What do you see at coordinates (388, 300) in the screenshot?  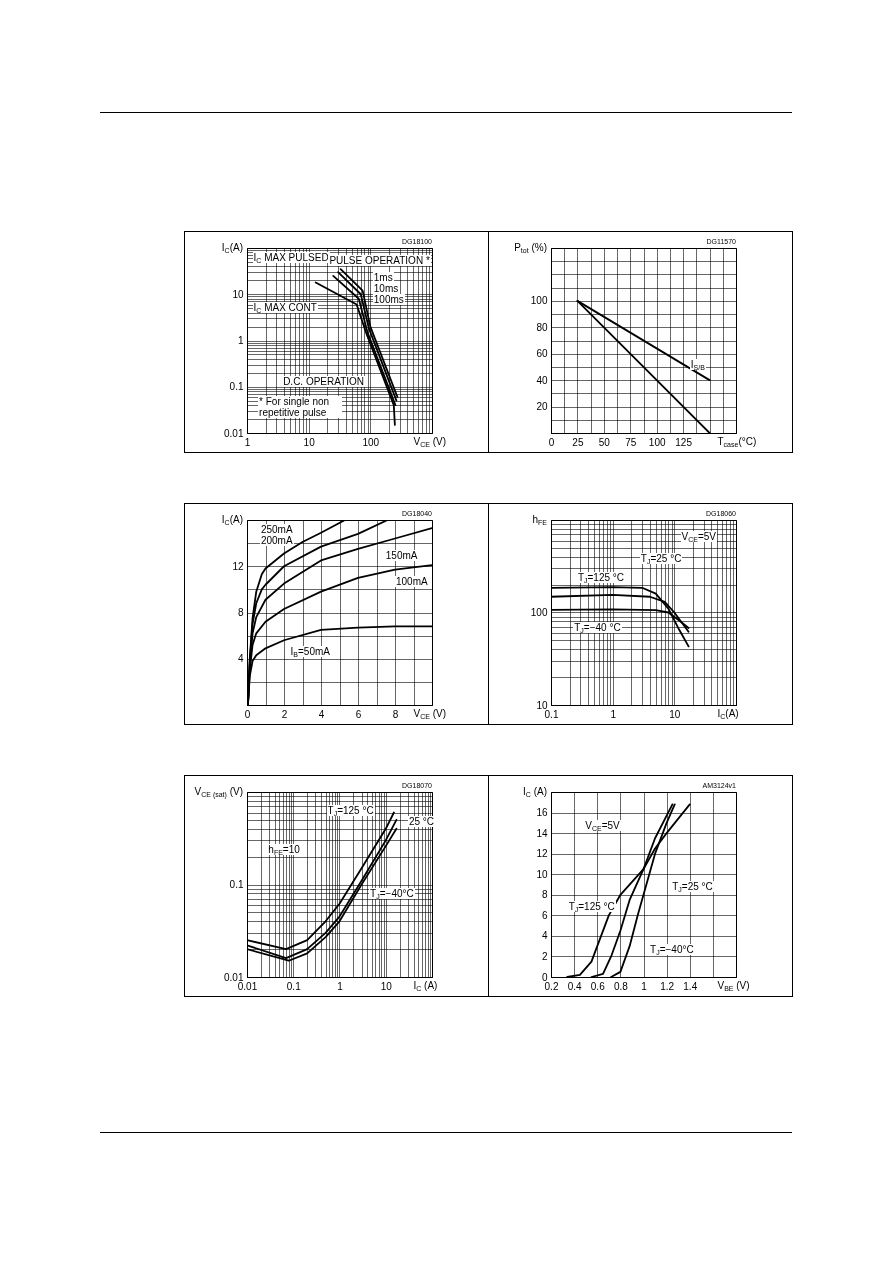 I see `annotation: 100ms` at bounding box center [388, 300].